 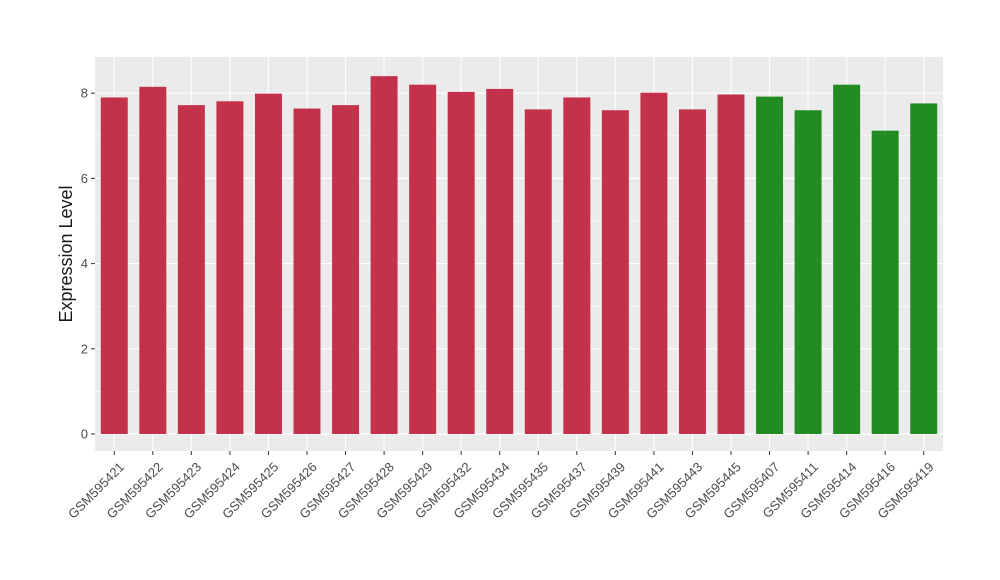 What do you see at coordinates (654, 263) in the screenshot?
I see `bar-gsm595441` at bounding box center [654, 263].